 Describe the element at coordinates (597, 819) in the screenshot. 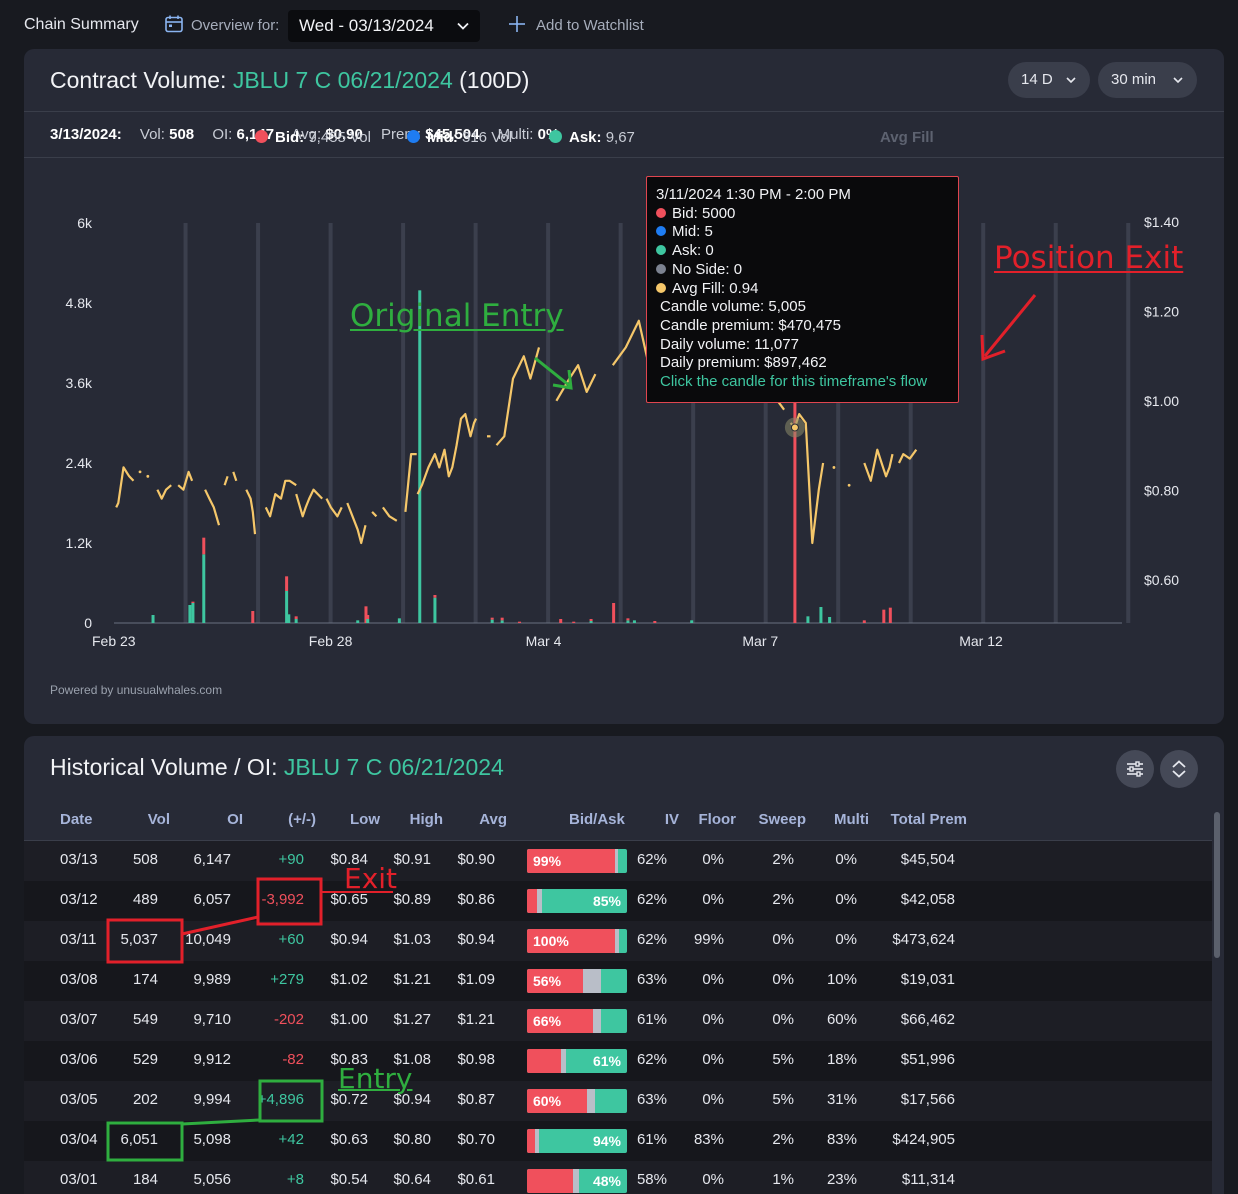

I see `col-bid-ask: Bid/Ask` at that location.